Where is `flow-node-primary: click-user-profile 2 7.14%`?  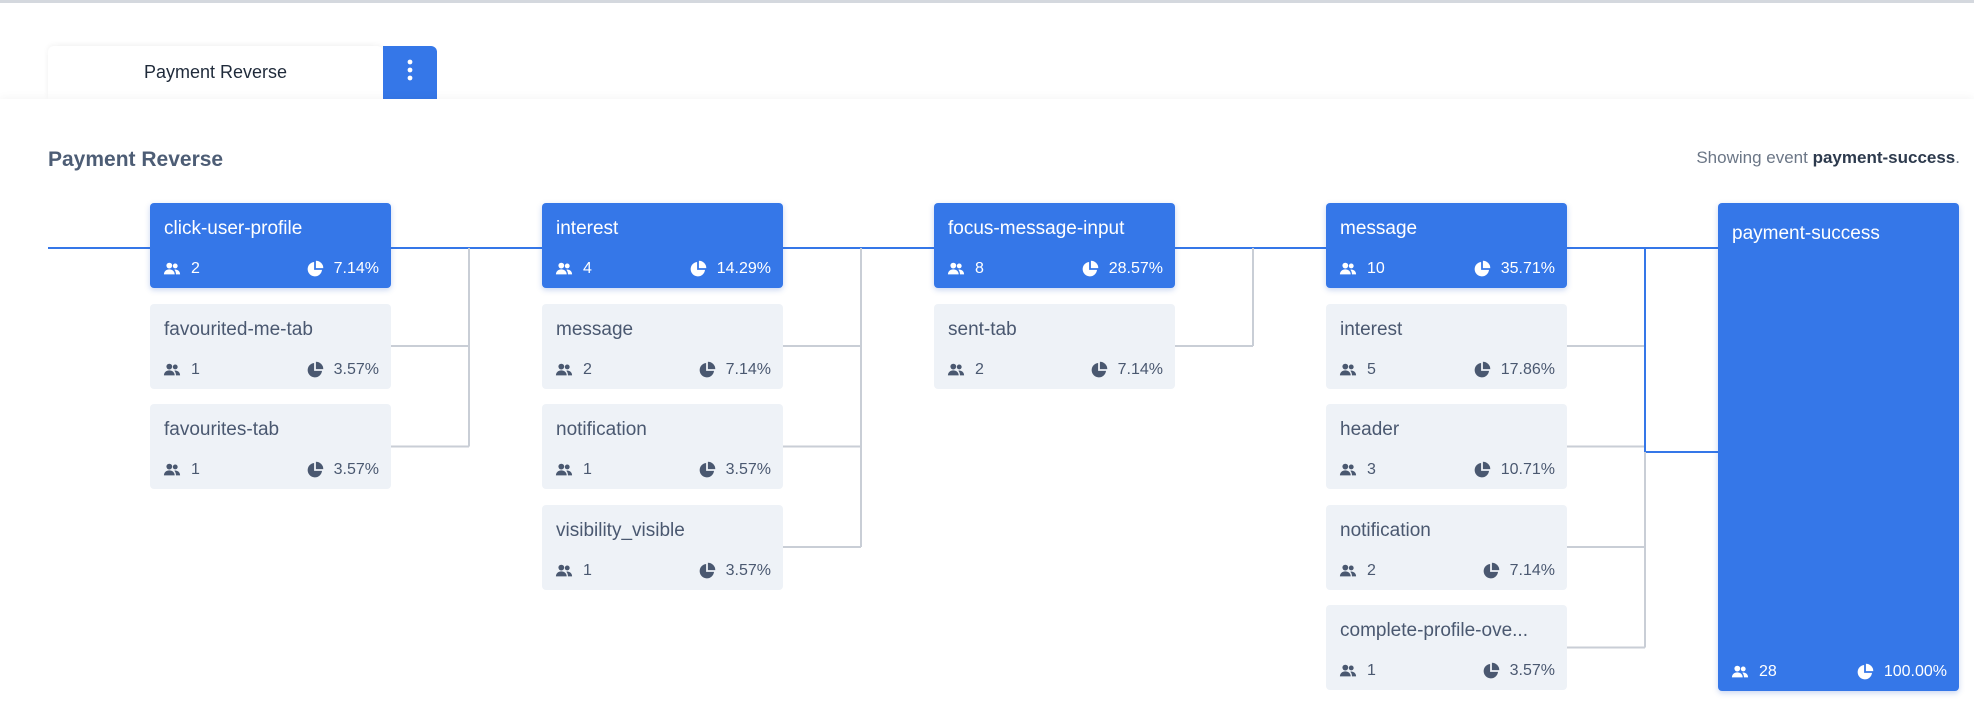 flow-node-primary: click-user-profile 2 7.14% is located at coordinates (270, 245).